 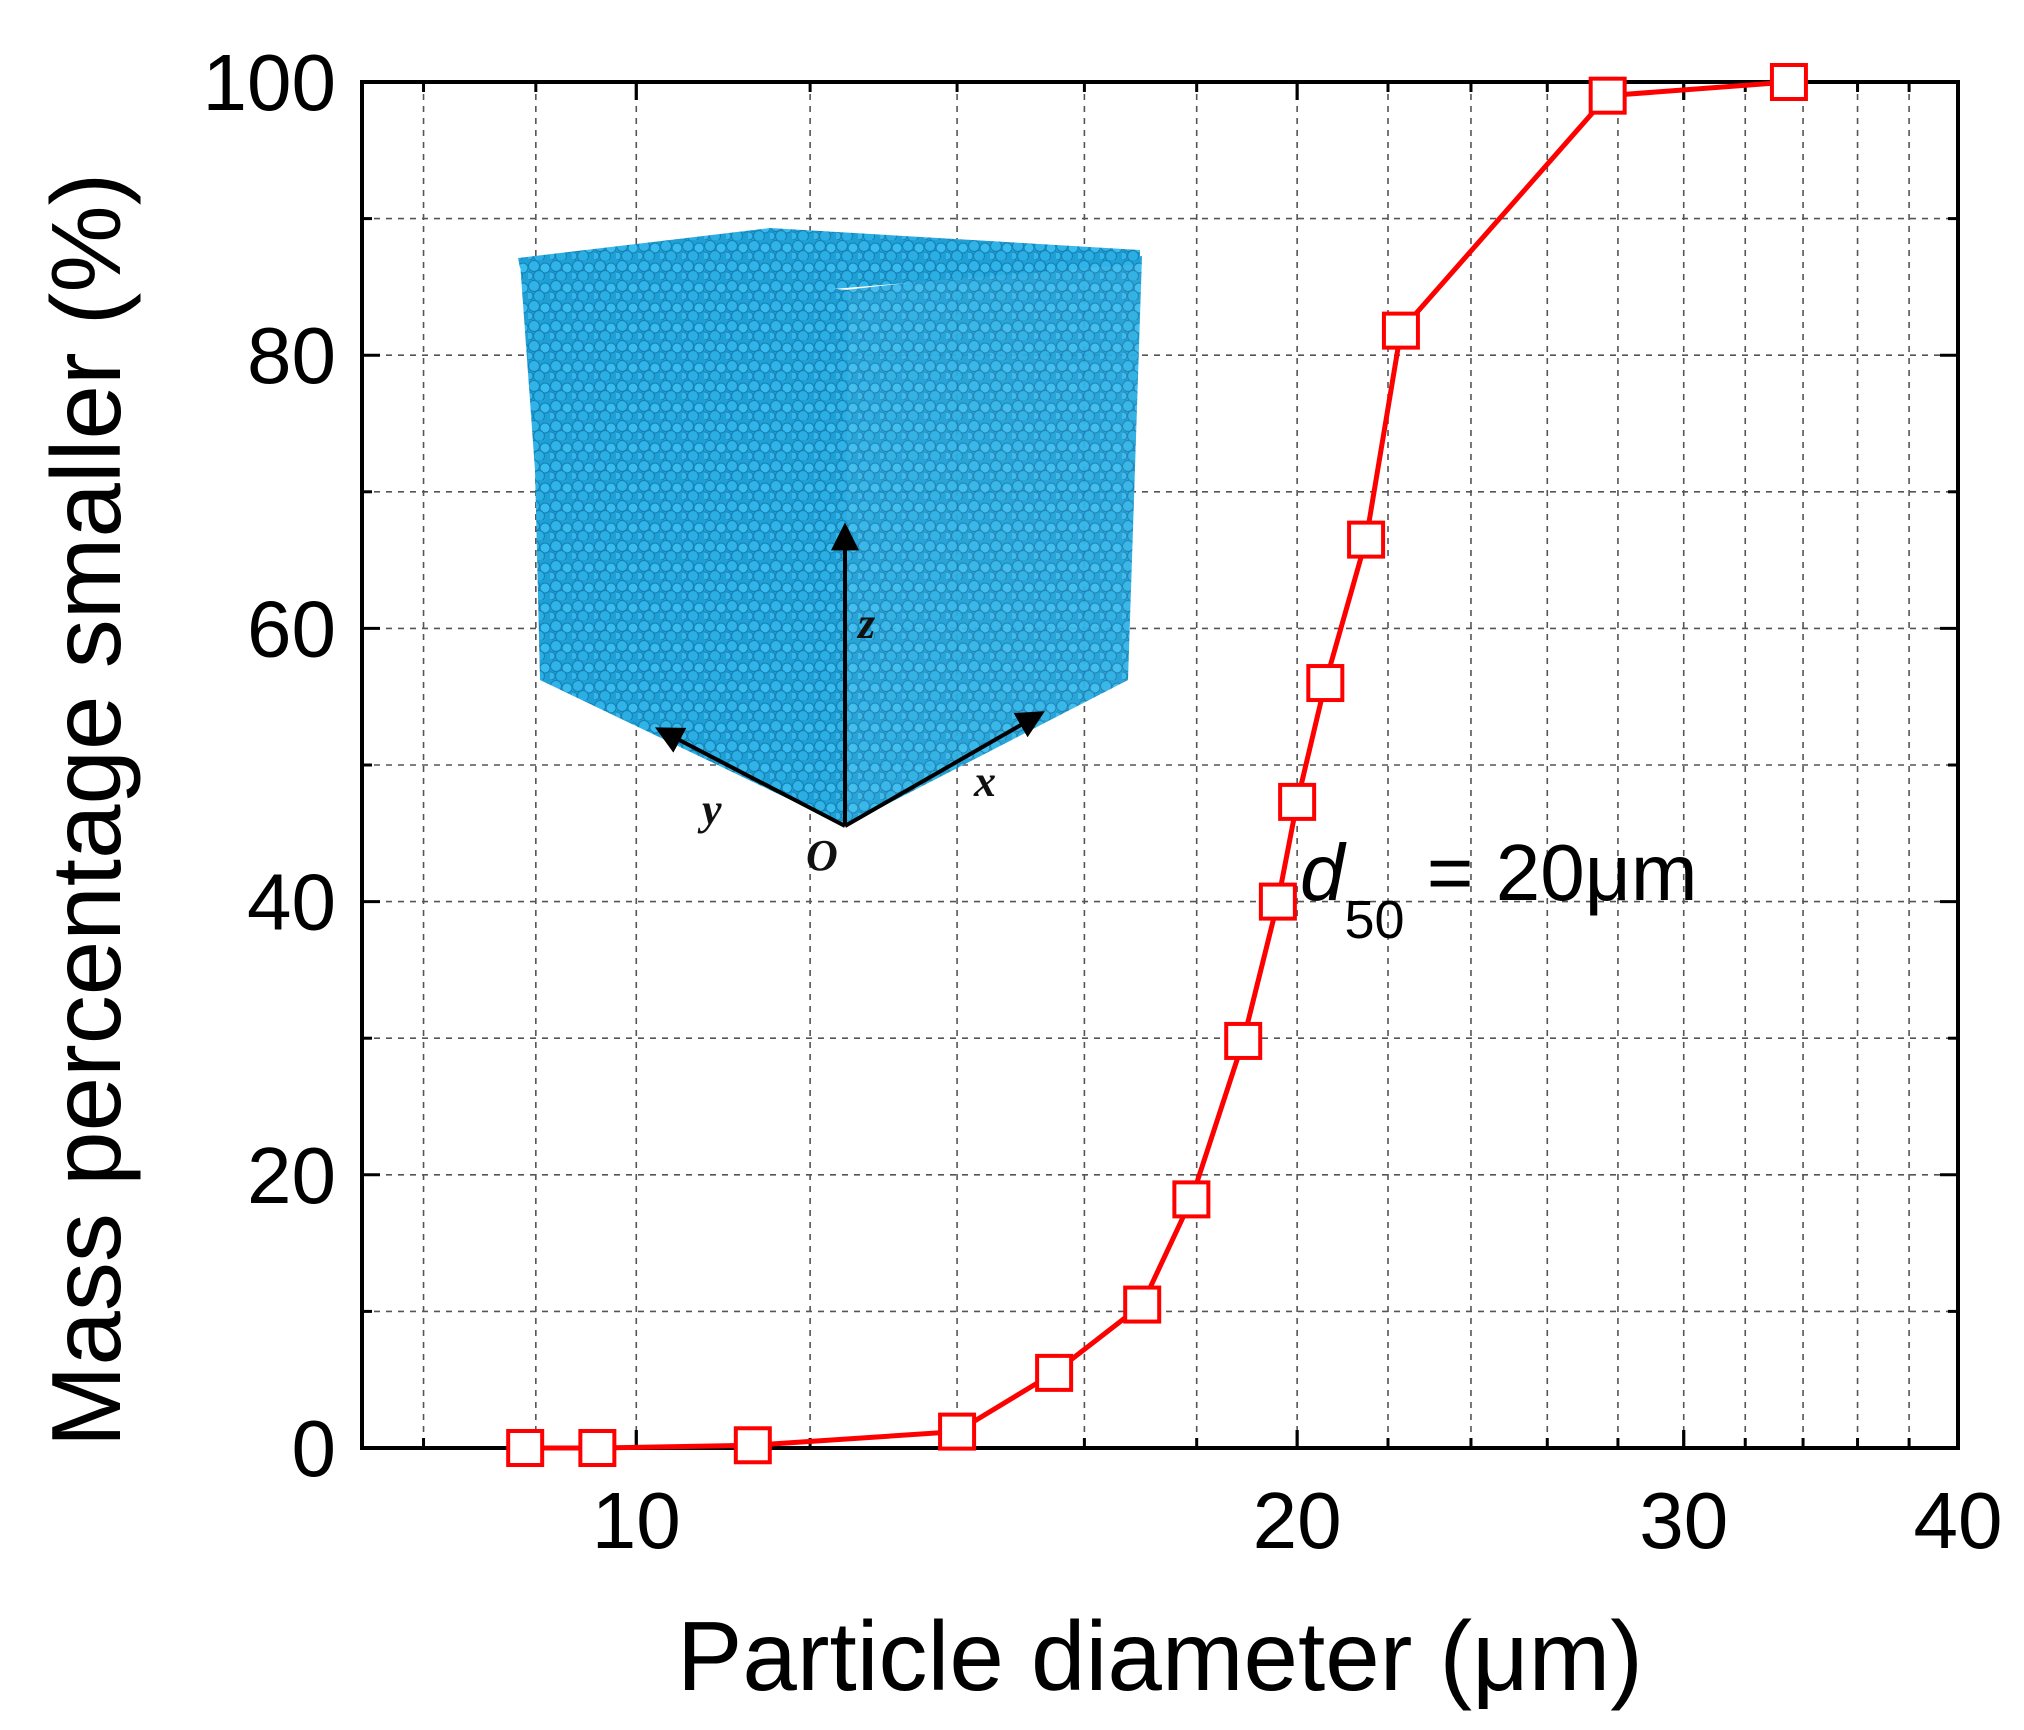 I want to click on y-tick-label-20: 20, so click(x=291, y=1175).